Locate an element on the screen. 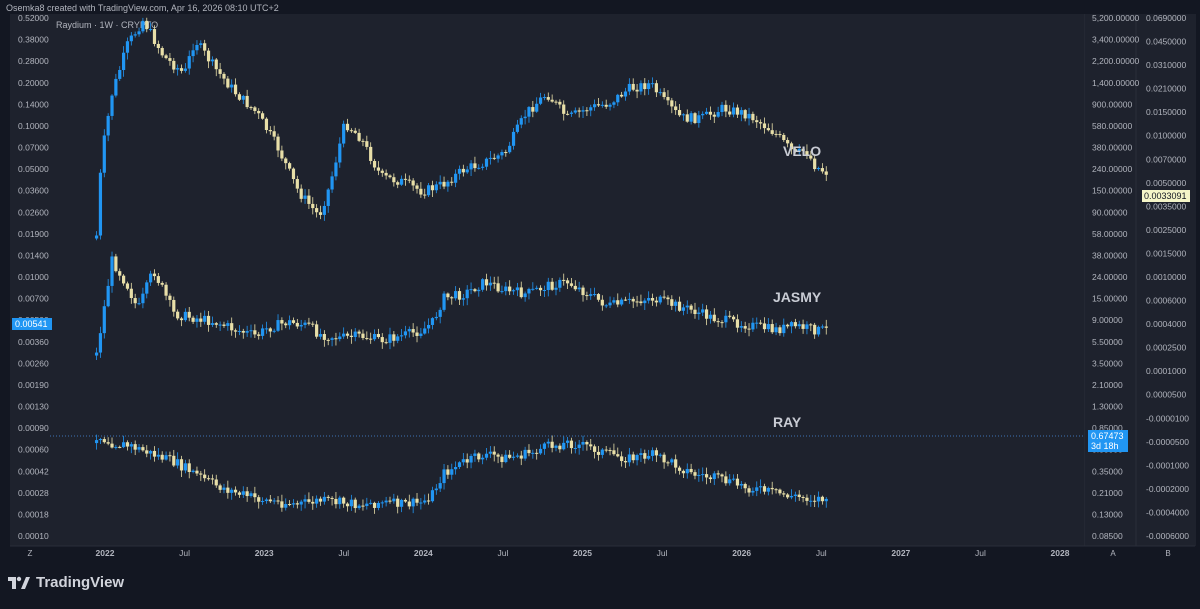 This screenshot has height=609, width=1200. mid-axis-tick: 0.08500 is located at coordinates (1107, 536).